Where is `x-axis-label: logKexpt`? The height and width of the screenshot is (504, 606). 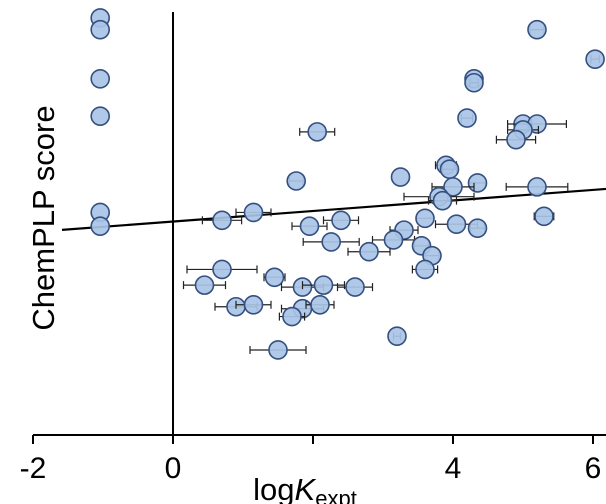
x-axis-label: logKexpt is located at coordinates (305, 488).